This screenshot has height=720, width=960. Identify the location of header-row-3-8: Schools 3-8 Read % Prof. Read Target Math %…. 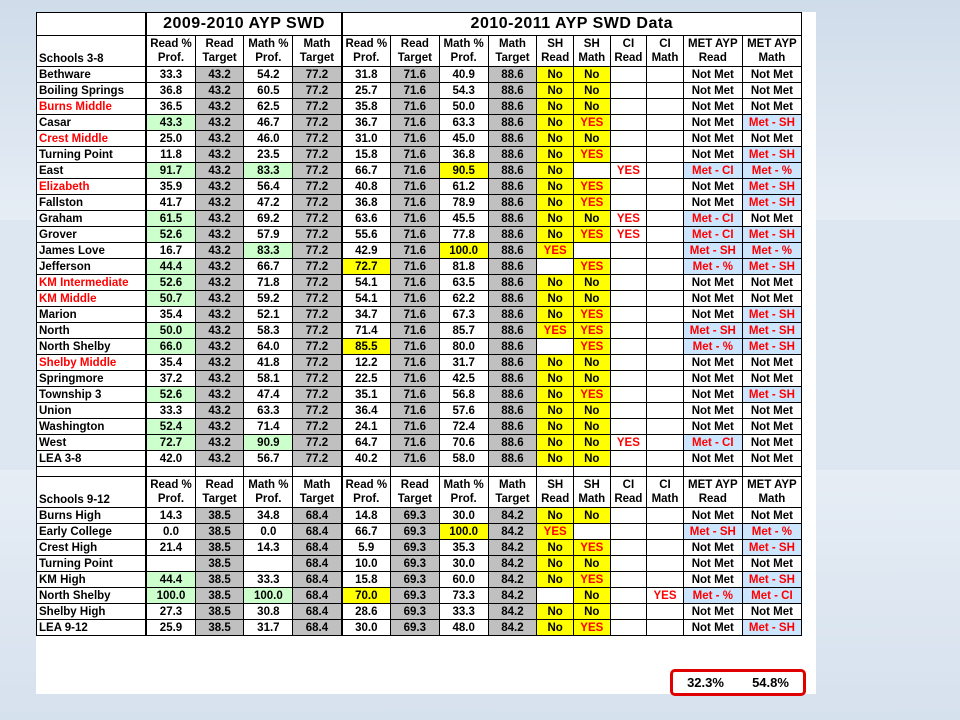
(419, 51).